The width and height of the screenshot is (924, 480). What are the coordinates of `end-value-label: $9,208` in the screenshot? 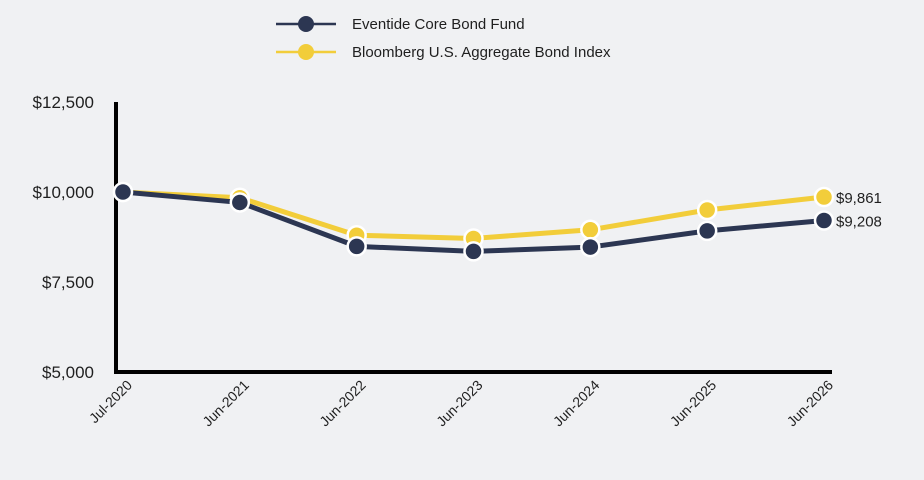 It's located at (859, 222).